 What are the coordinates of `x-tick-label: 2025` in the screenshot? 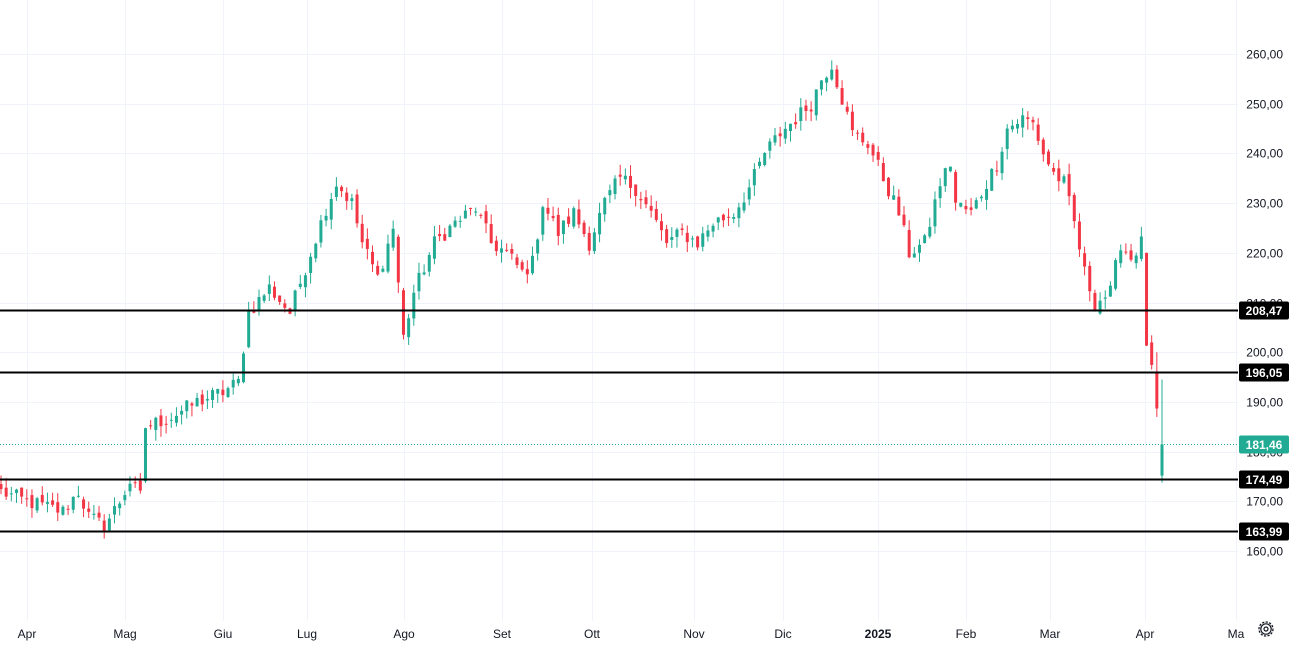 It's located at (878, 634).